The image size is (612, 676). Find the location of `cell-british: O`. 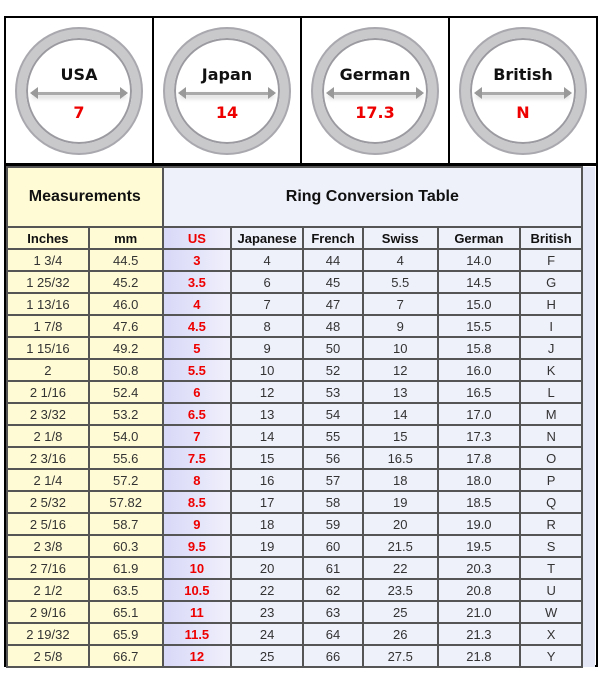

cell-british: O is located at coordinates (551, 458).